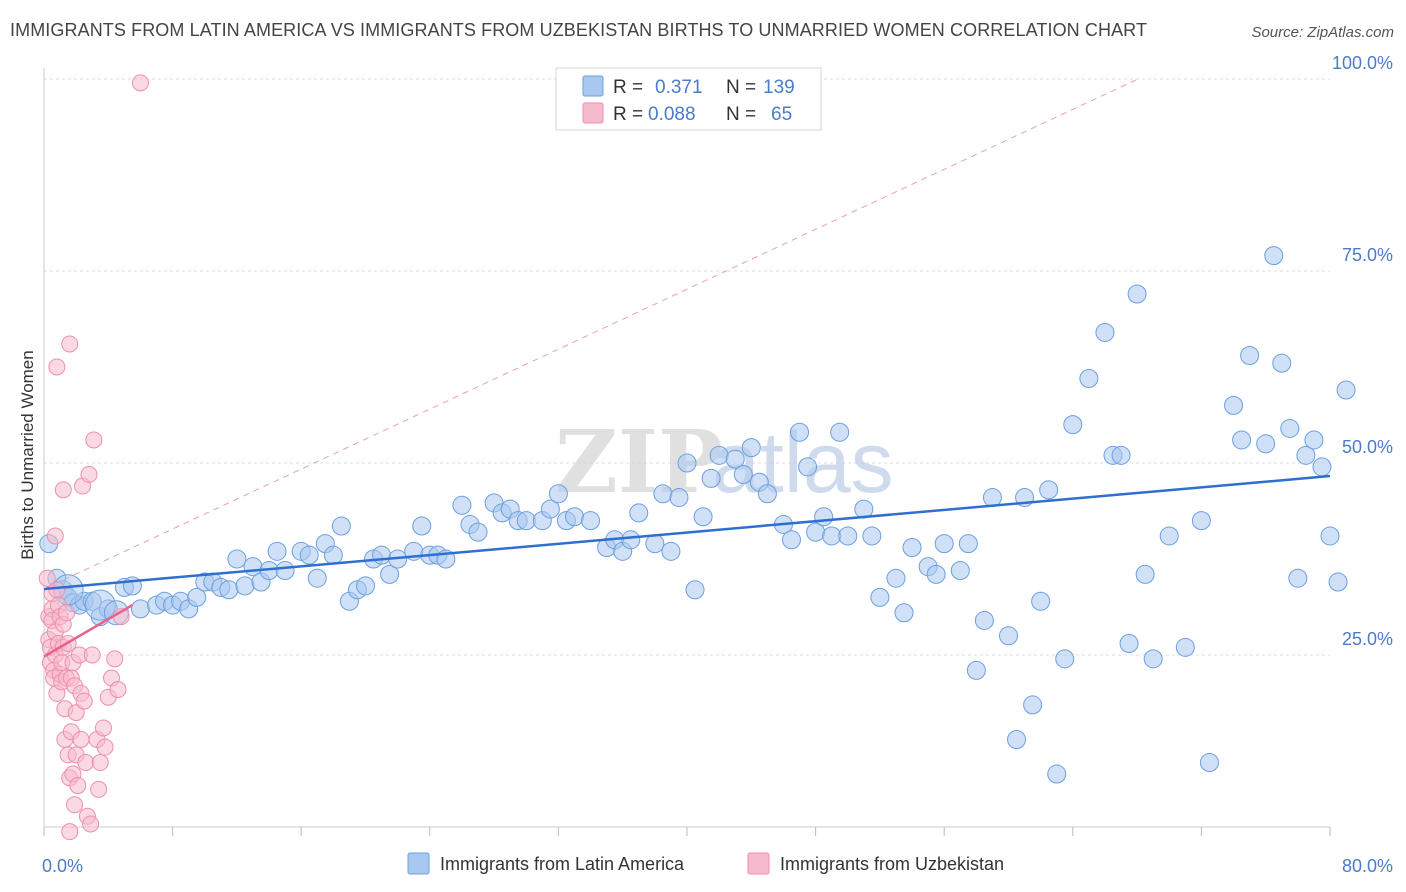  Describe the element at coordinates (628, 114) in the screenshot. I see `legend-r-label-2: R =` at that location.